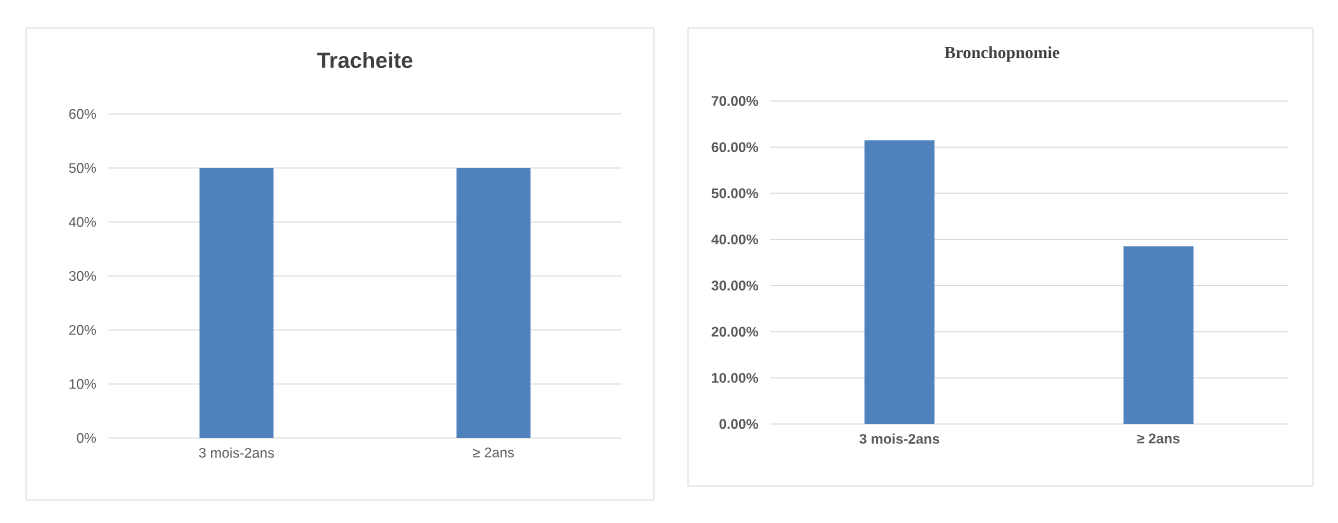 This screenshot has width=1338, height=523. What do you see at coordinates (739, 424) in the screenshot?
I see `y-tick-label: 0.00%` at bounding box center [739, 424].